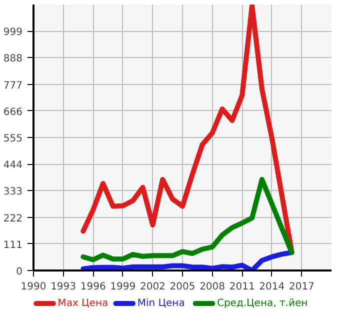 The height and width of the screenshot is (335, 345). I want to click on y-tick-label: 666, so click(13, 112).